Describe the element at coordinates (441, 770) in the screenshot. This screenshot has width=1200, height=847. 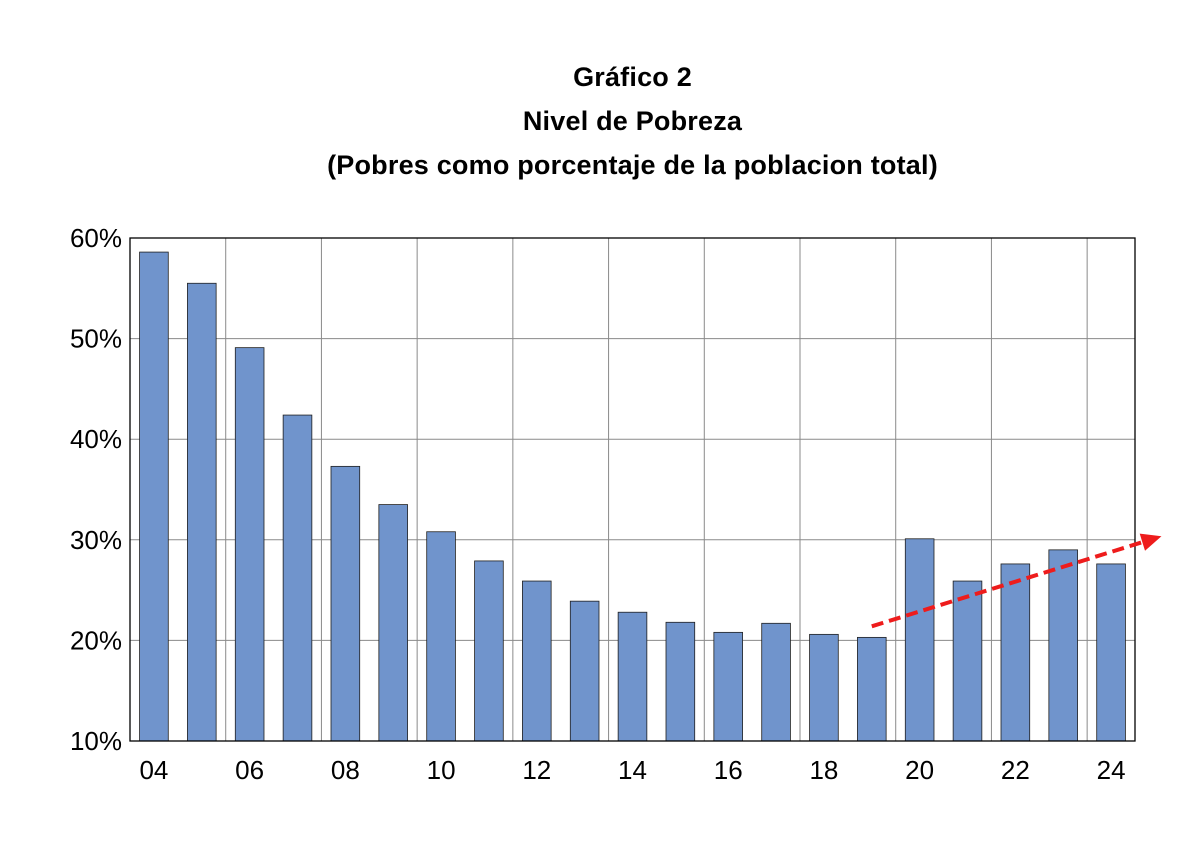
I see `x-tick-label: 10` at that location.